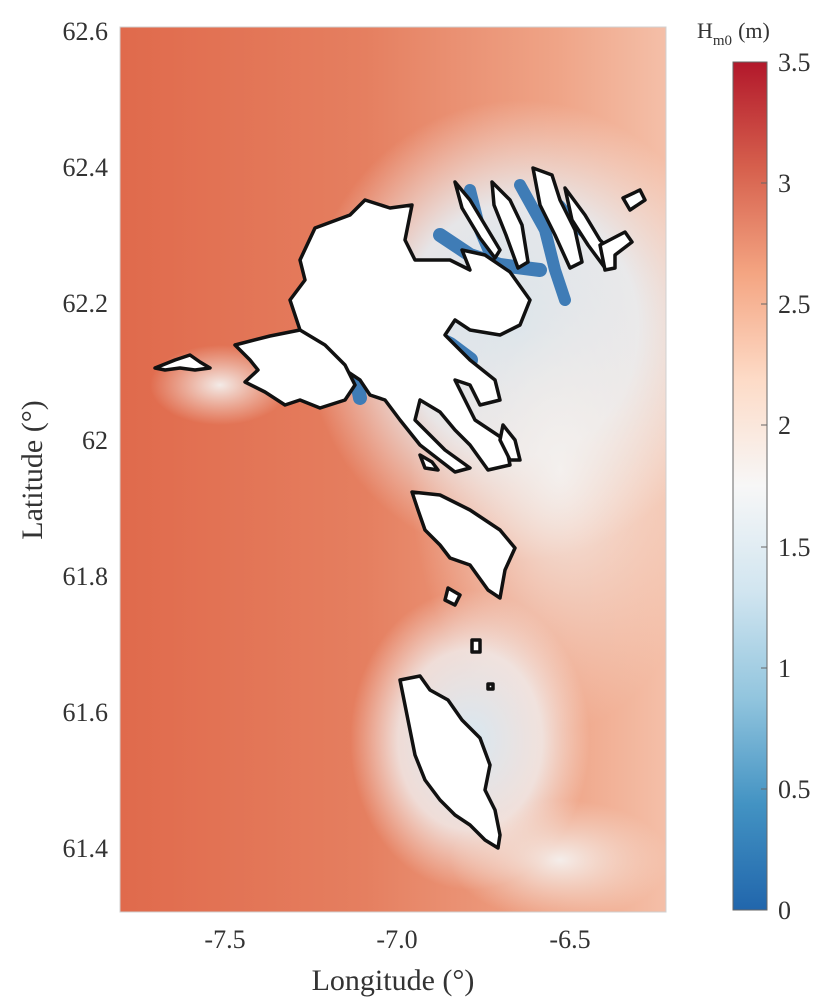 This screenshot has width=817, height=1005. What do you see at coordinates (452, 596) in the screenshot?
I see `island-skuvoy` at bounding box center [452, 596].